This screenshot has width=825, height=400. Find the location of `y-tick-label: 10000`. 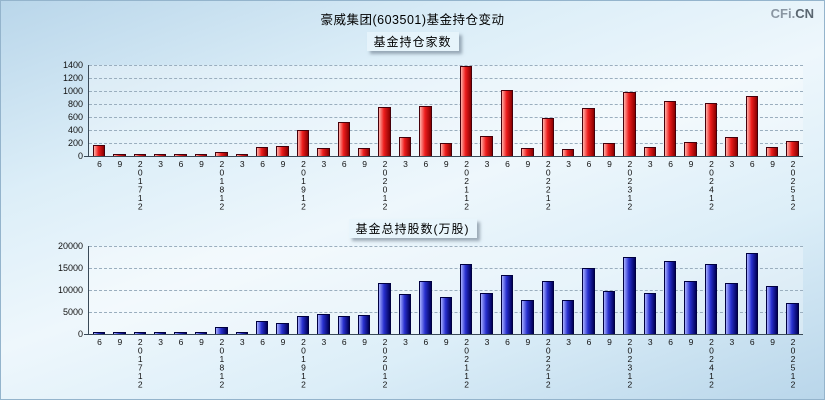

y-tick-label: 10000 is located at coordinates (70, 290).